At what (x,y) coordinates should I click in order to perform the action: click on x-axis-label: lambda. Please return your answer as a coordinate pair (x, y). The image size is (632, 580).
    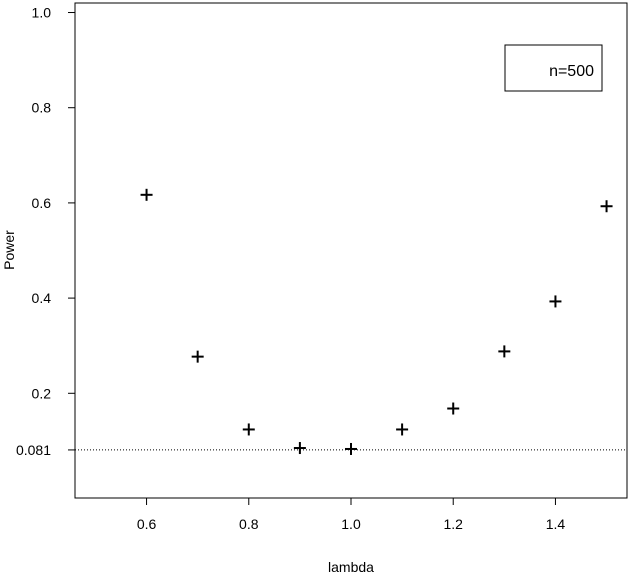
    Looking at the image, I should click on (351, 567).